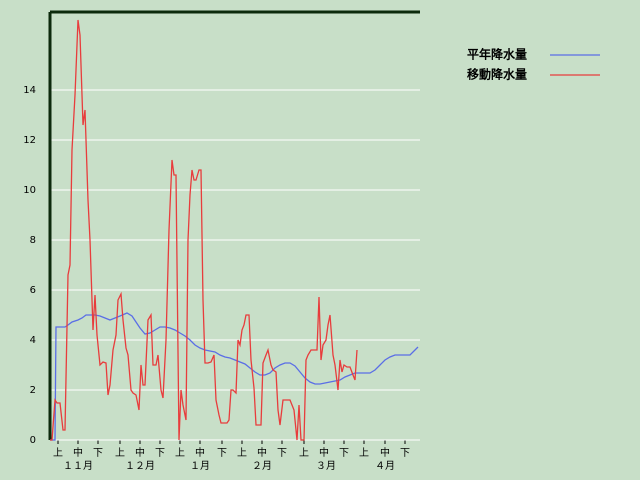  Describe the element at coordinates (33, 240) in the screenshot. I see `y-tick-label: 8` at that location.